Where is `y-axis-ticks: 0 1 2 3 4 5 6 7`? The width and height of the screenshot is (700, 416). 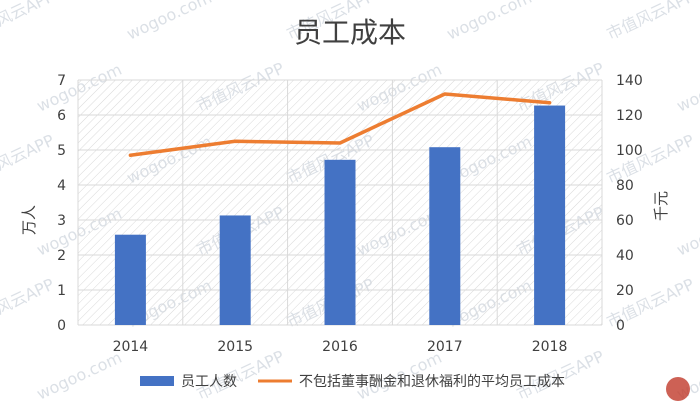 y-axis-ticks: 0 1 2 3 4 5 6 7 is located at coordinates (61, 203).